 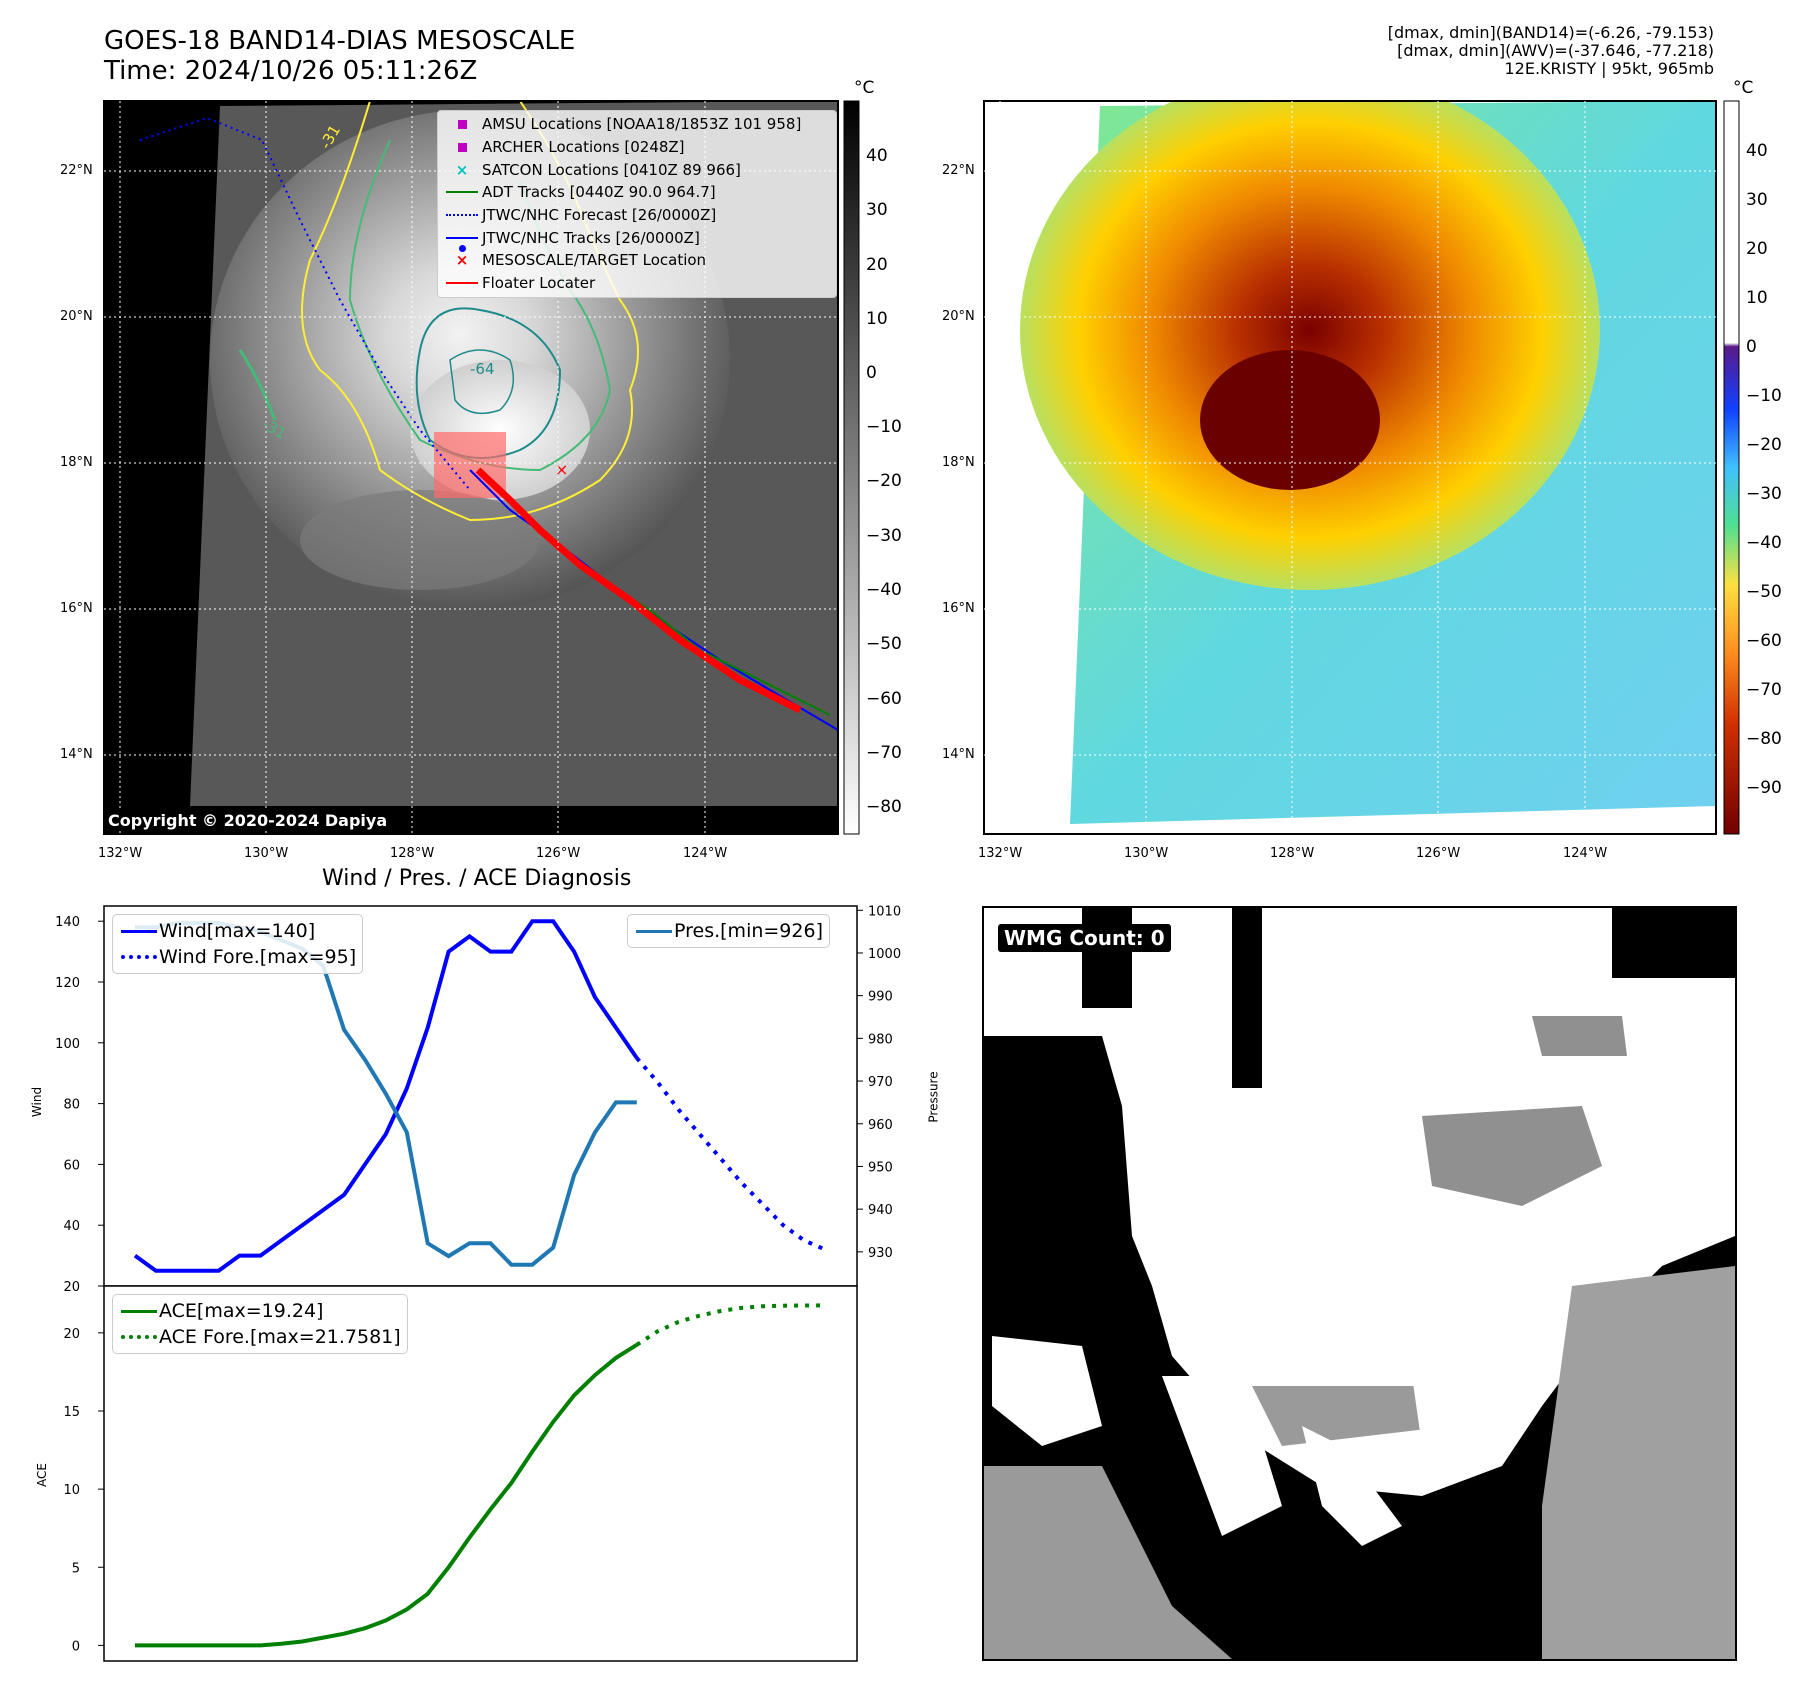 What do you see at coordinates (482, 369) in the screenshot?
I see `contour-label: -64` at bounding box center [482, 369].